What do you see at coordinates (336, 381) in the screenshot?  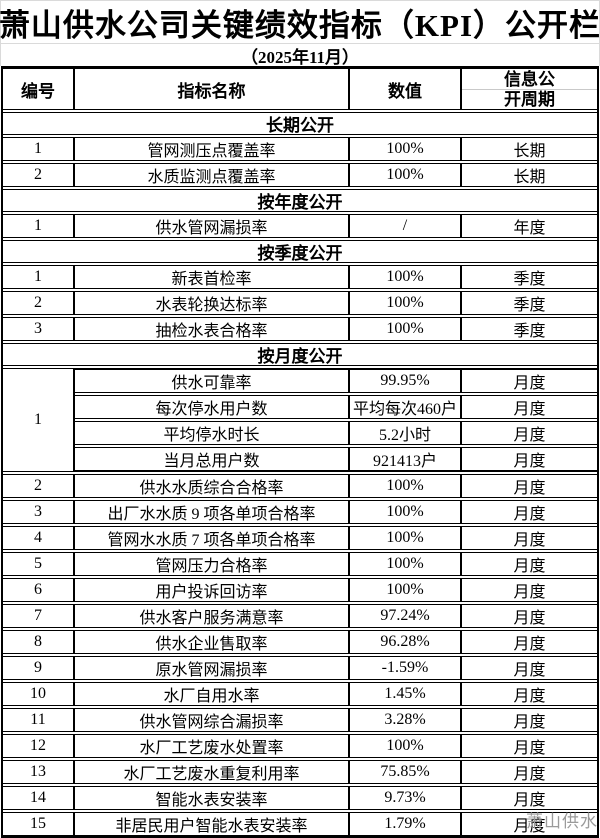 I see `table-row: 供水可靠率 99.95% 月度` at bounding box center [336, 381].